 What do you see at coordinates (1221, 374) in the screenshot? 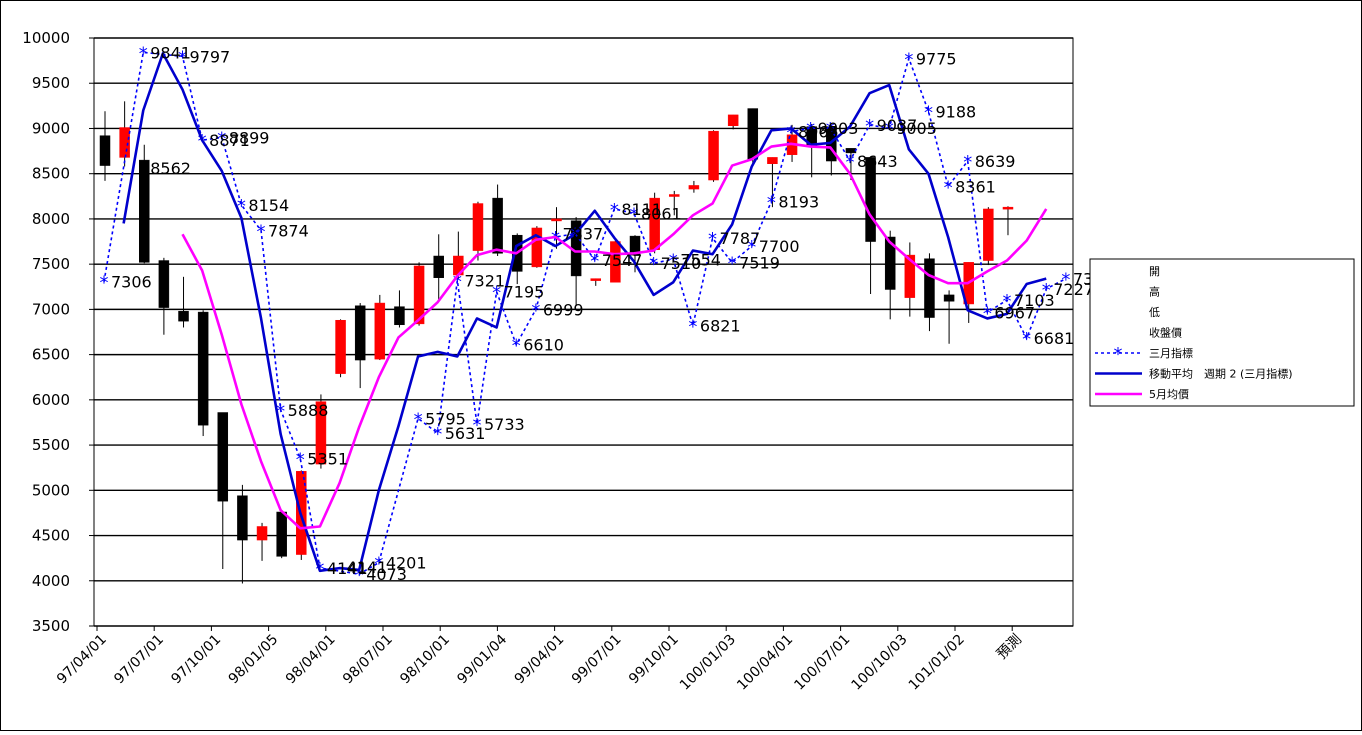
I see `legend-label: 移動平均 週期 2 (三月指標)` at bounding box center [1221, 374].